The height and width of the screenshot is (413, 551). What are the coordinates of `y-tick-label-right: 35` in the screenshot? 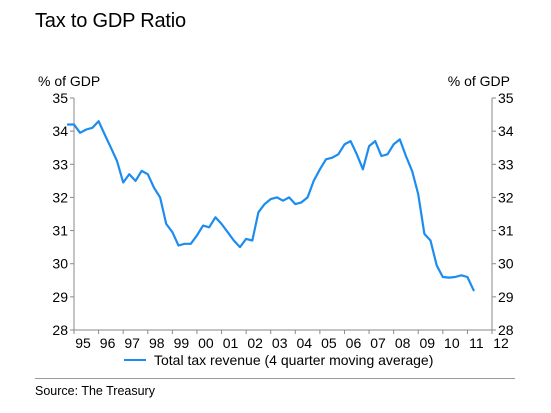 It's located at (506, 98).